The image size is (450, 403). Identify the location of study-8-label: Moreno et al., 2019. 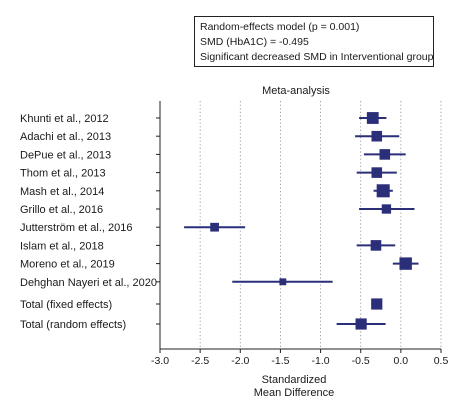
(67, 265).